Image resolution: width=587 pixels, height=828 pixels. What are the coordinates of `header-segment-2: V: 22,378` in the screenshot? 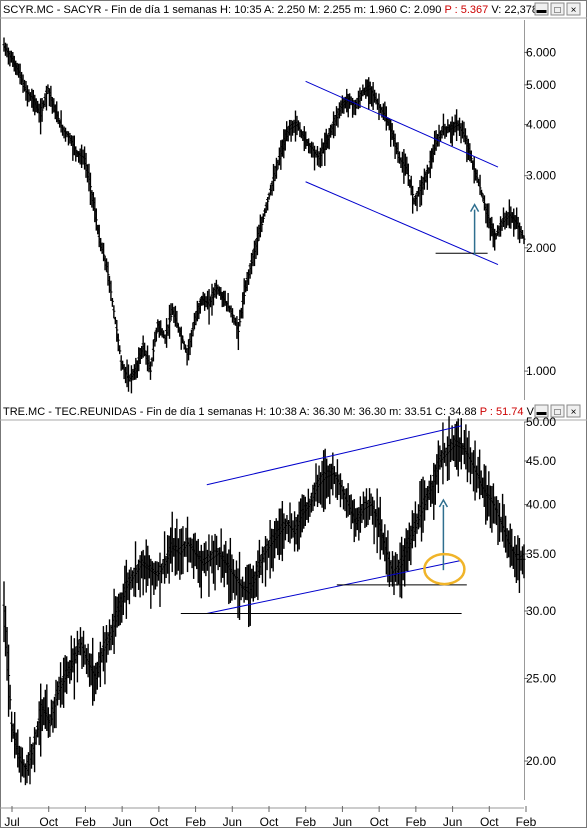 It's located at (514, 10).